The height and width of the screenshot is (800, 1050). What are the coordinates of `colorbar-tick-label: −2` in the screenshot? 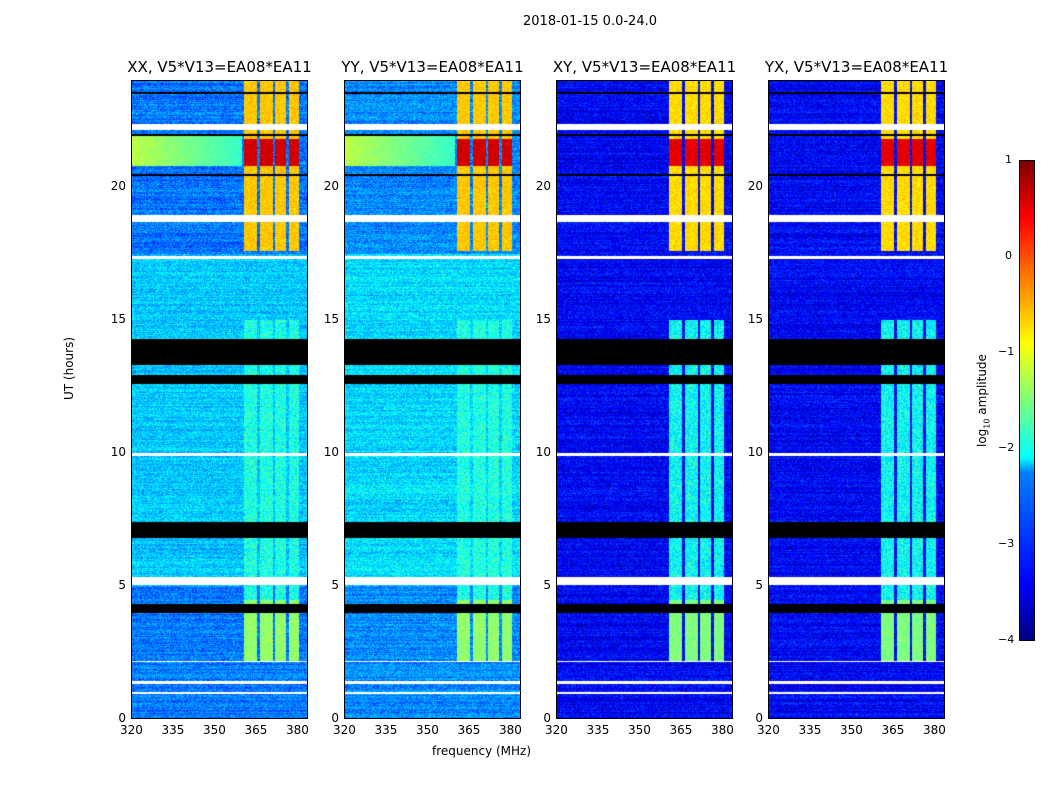 It's located at (1006, 447).